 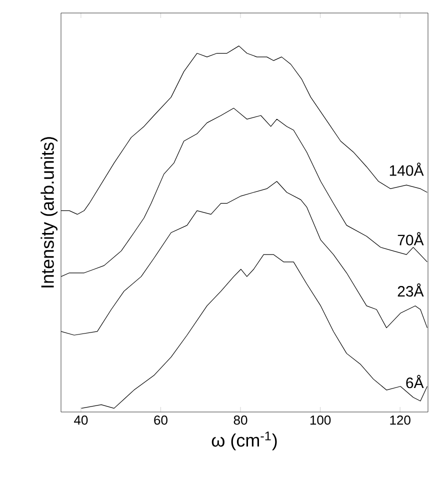 I want to click on series-label: 140Å, so click(x=407, y=169).